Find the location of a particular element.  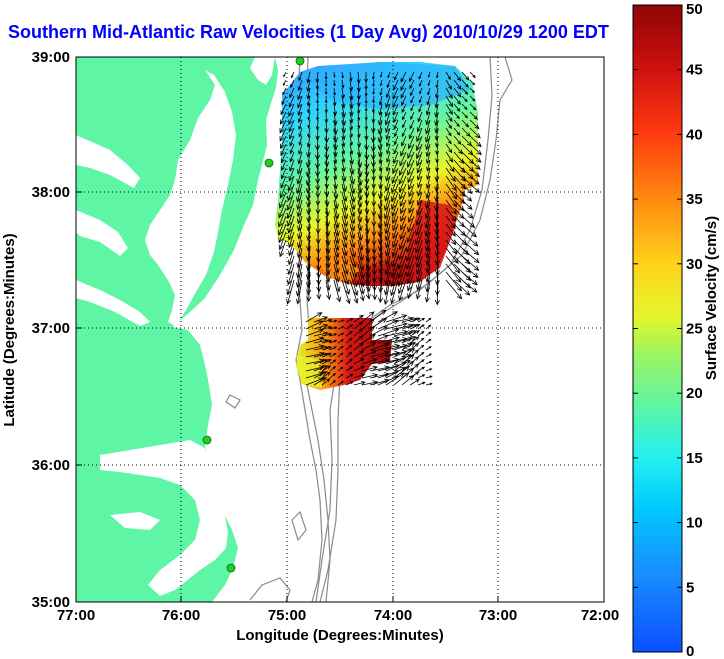

x-tick-label: 75:00 is located at coordinates (287, 615).